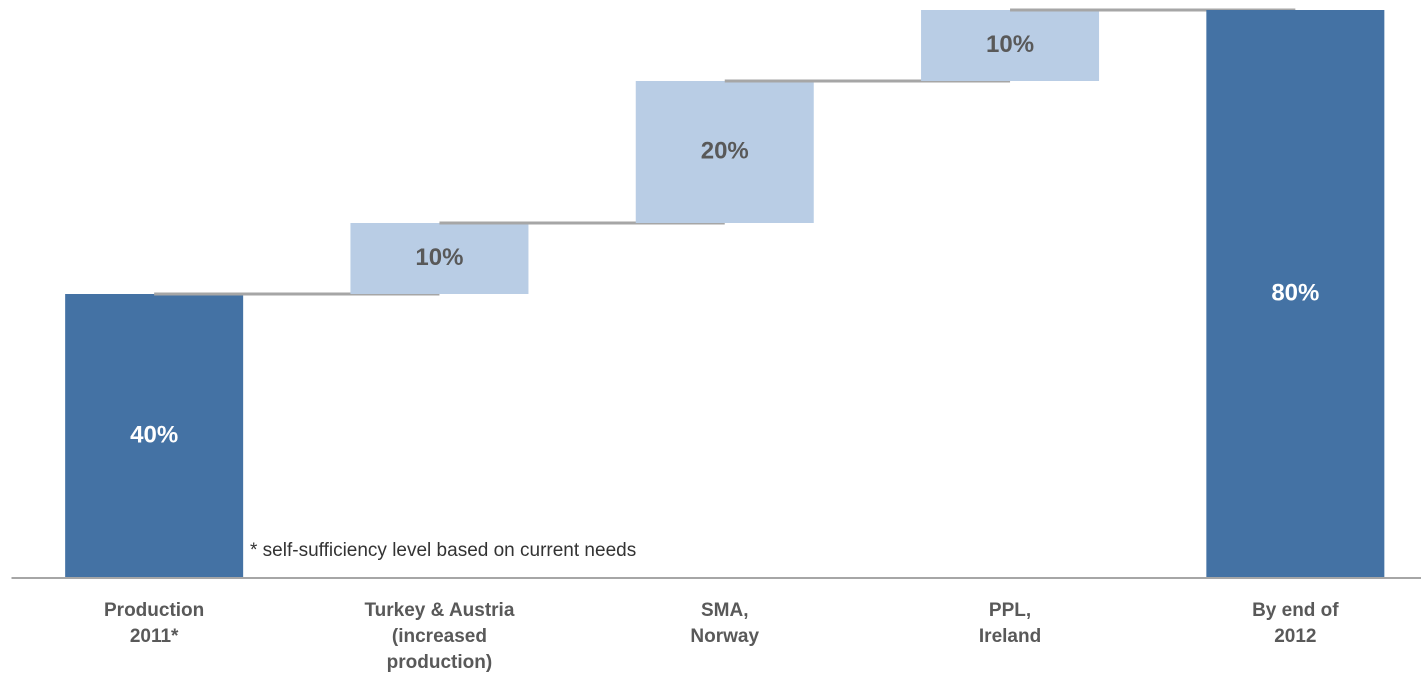 The height and width of the screenshot is (688, 1421). What do you see at coordinates (1010, 623) in the screenshot?
I see `x-tick-label: PPL, Ireland` at bounding box center [1010, 623].